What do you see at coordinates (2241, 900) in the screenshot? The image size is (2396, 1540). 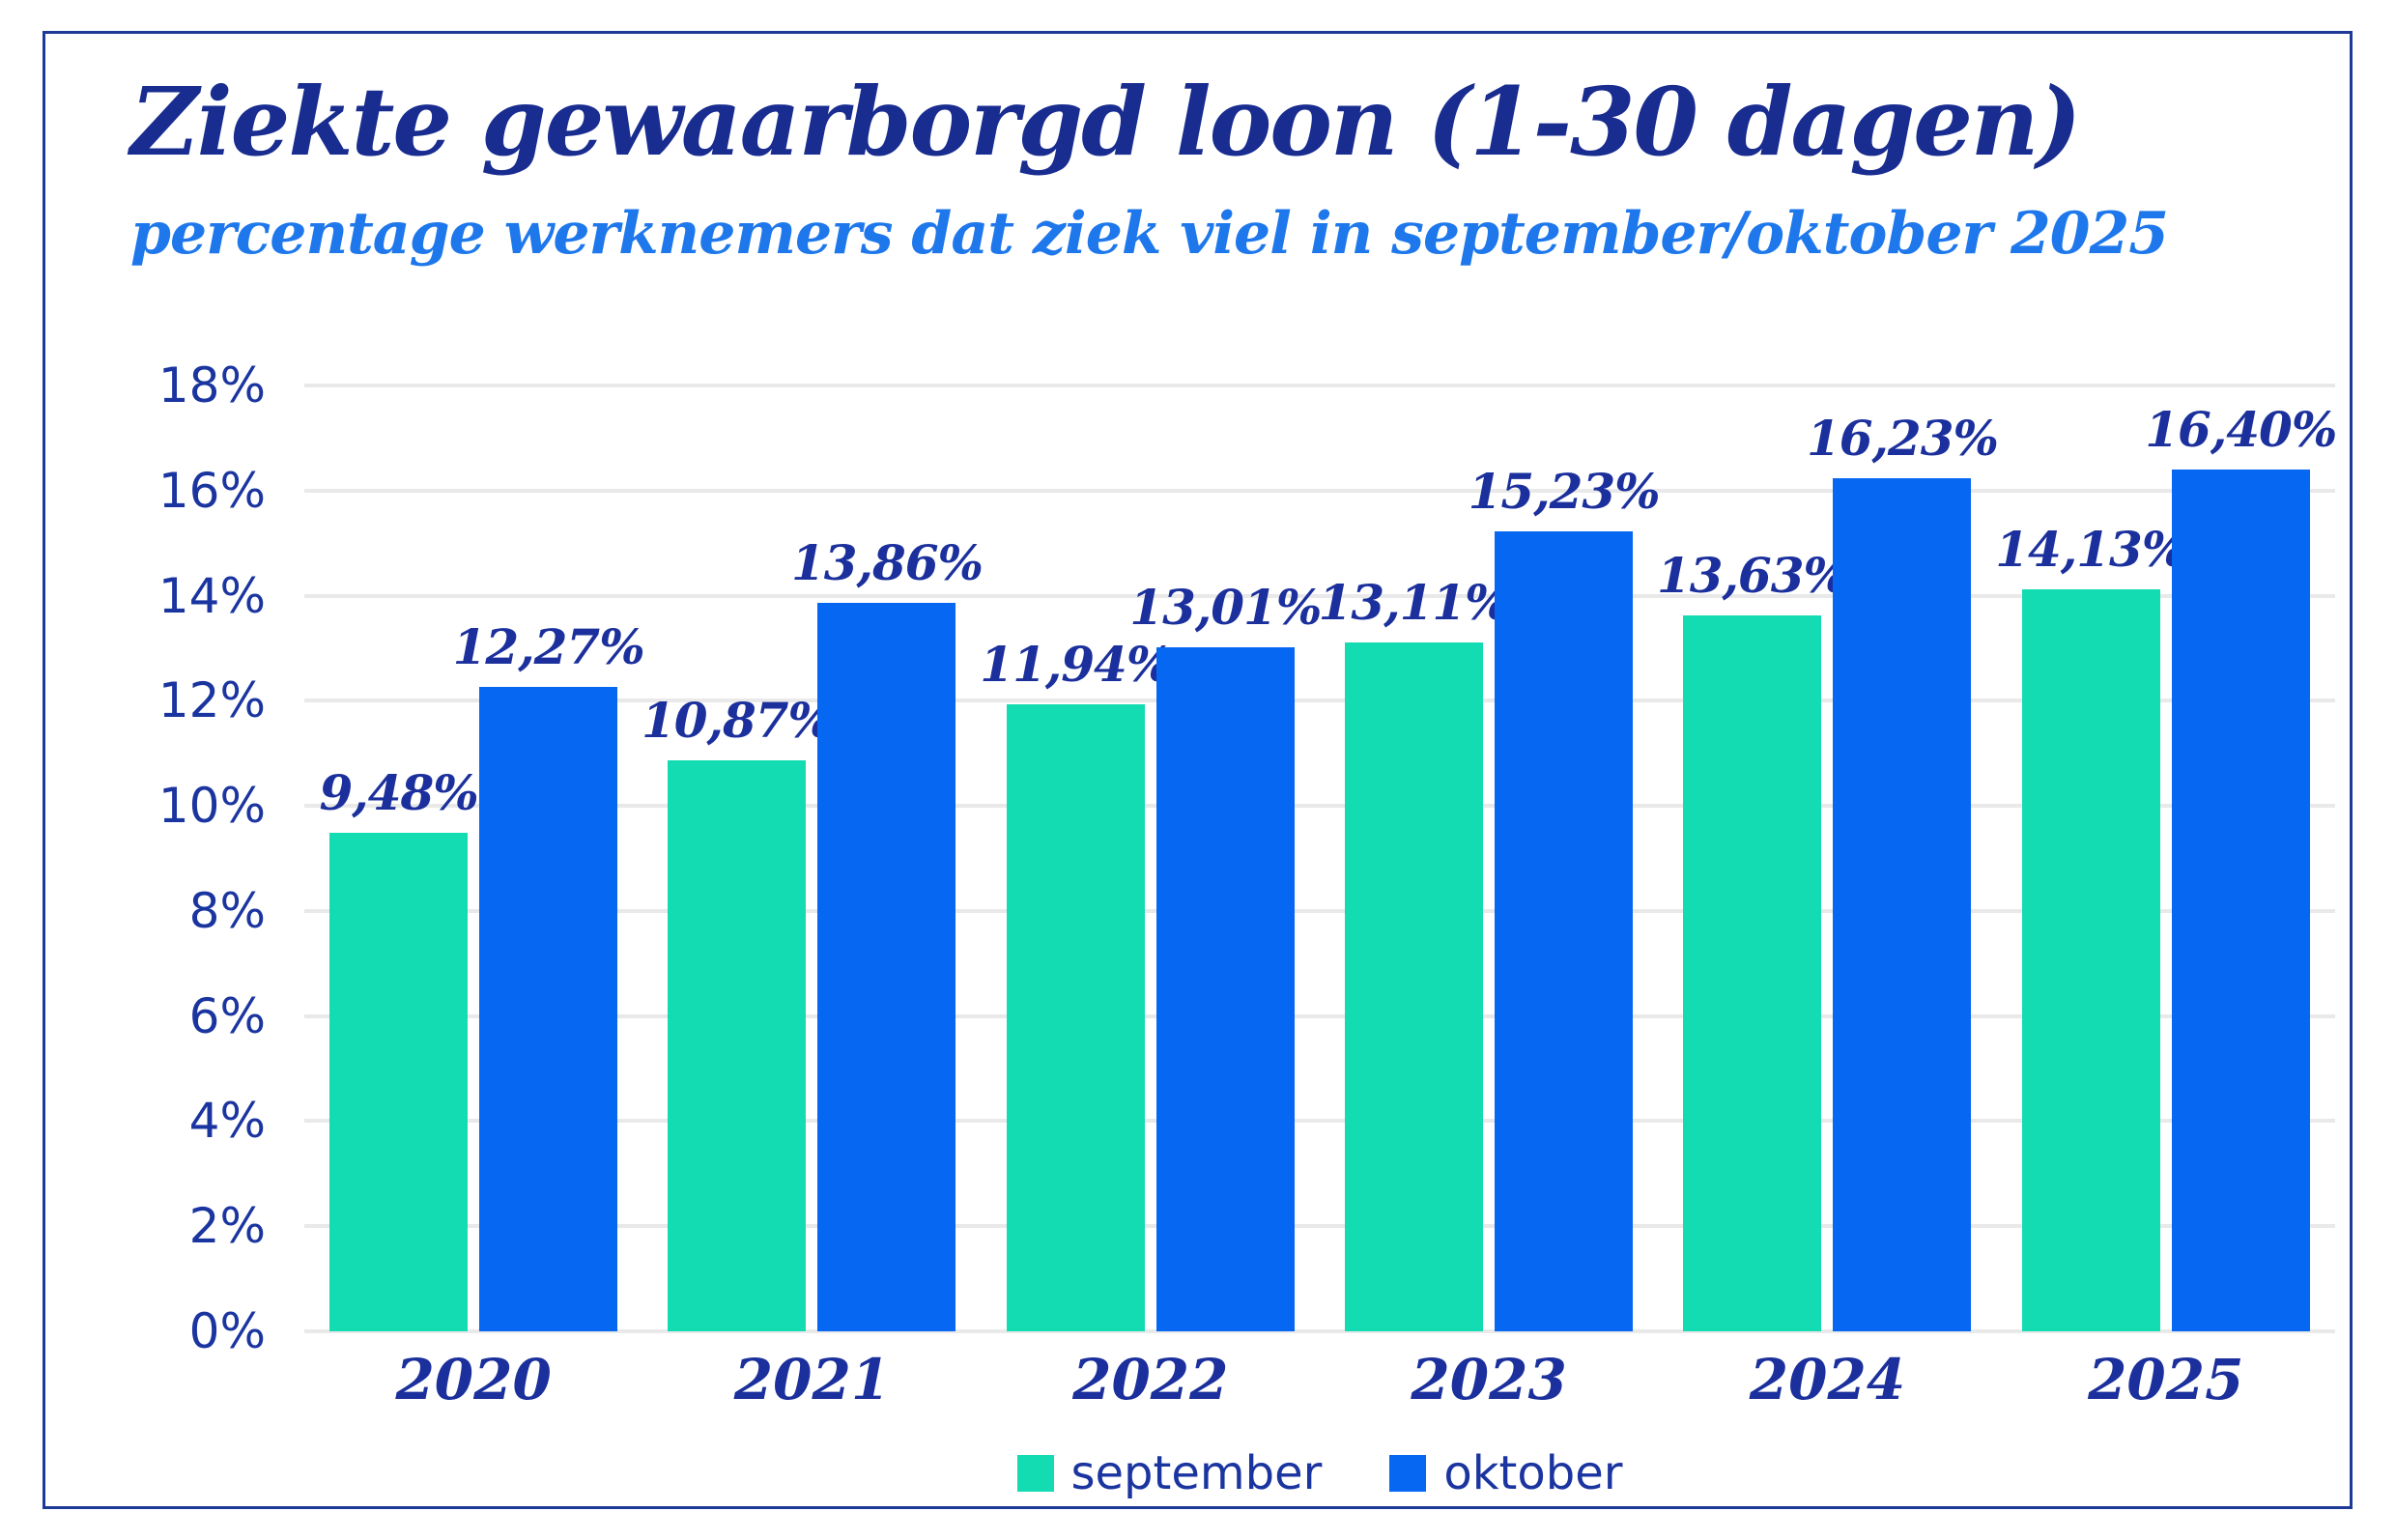 I see `bar-oktober-2025` at bounding box center [2241, 900].